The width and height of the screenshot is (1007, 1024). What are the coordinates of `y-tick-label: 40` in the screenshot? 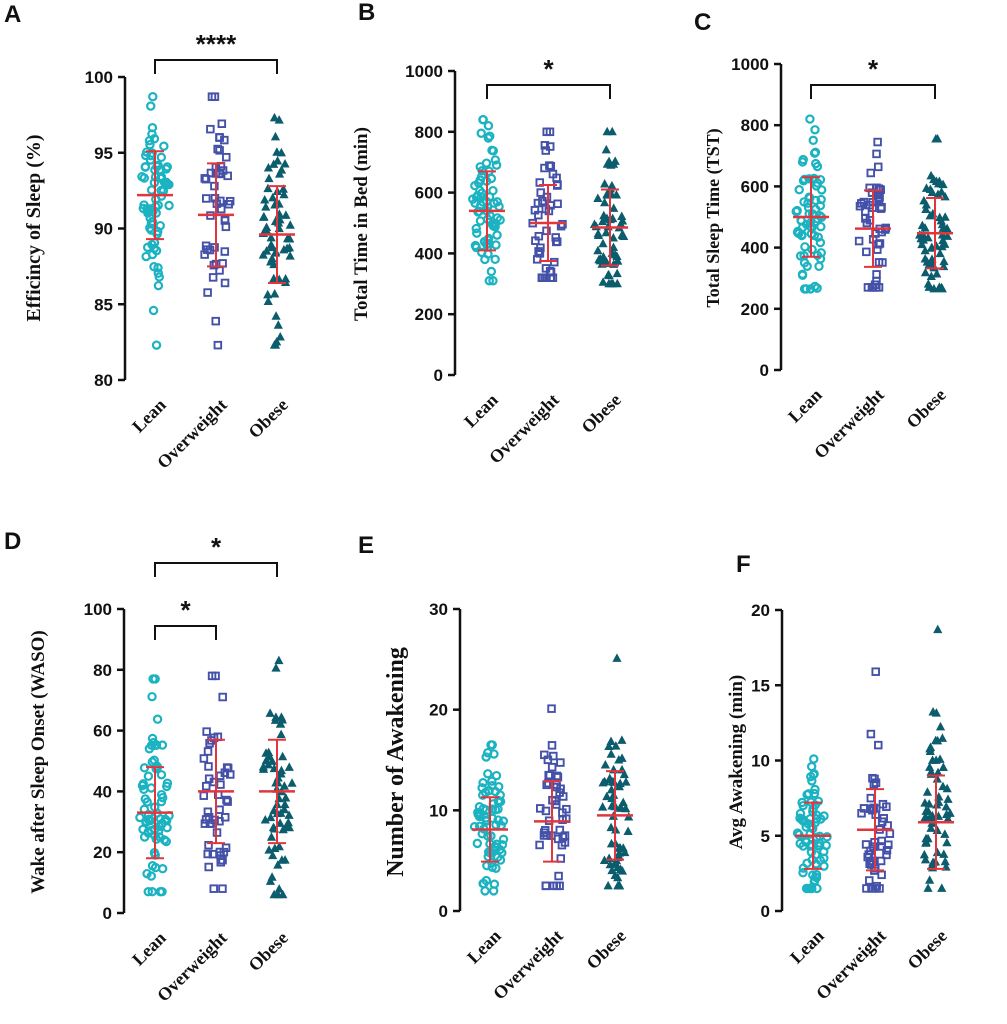 It's located at (102, 791).